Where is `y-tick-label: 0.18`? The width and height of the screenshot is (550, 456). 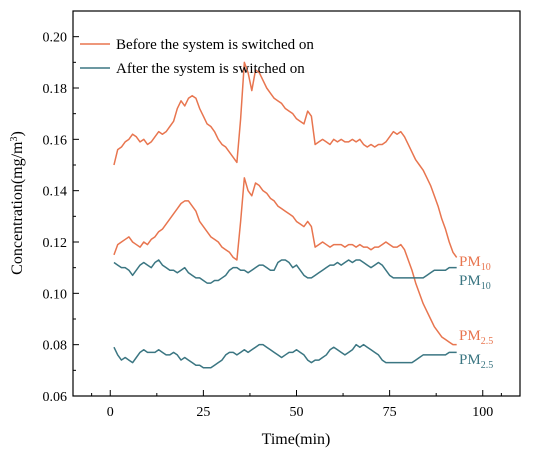 y-tick-label: 0.18 is located at coordinates (55, 89).